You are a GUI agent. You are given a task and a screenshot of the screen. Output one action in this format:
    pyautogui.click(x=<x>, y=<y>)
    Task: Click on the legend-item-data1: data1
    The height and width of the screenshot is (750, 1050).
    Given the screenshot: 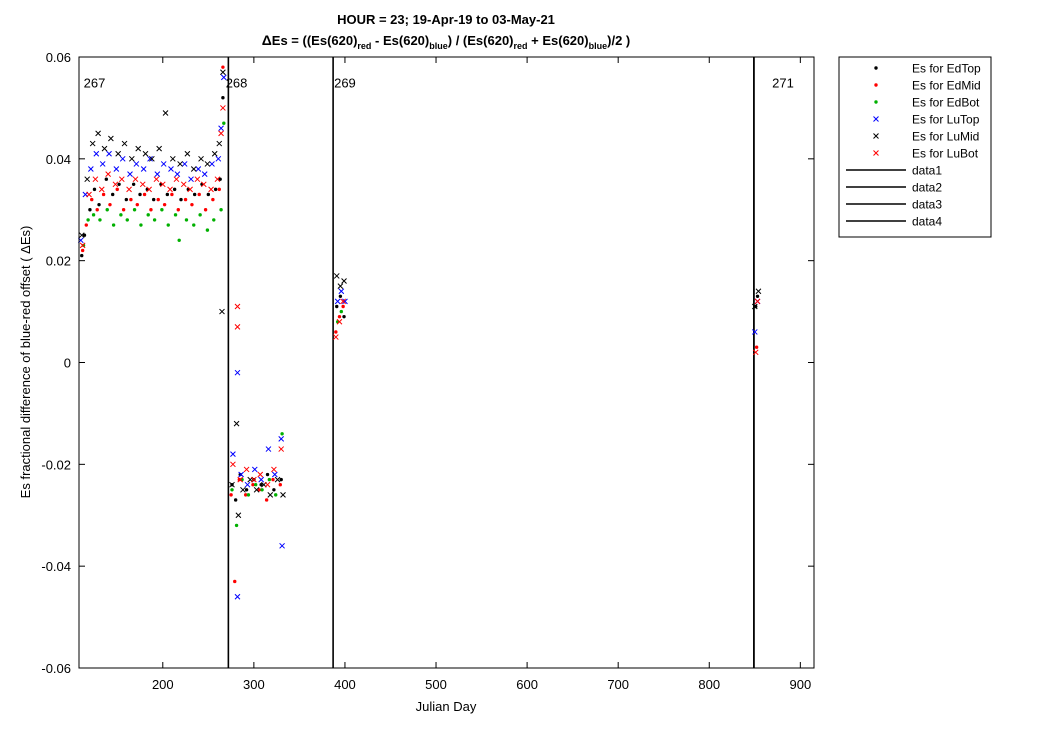 What is the action you would take?
    pyautogui.click(x=894, y=171)
    